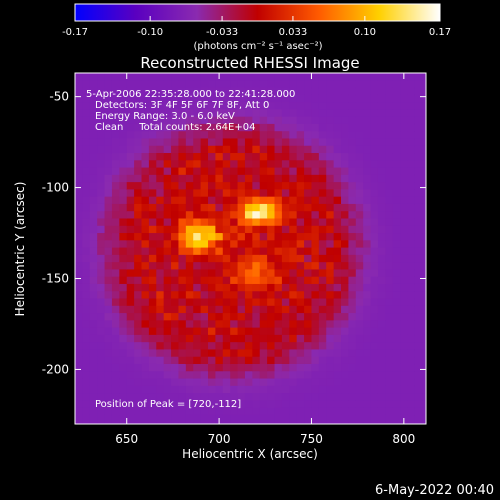 This screenshot has width=500, height=500. Describe the element at coordinates (257, 12) in the screenshot. I see `colorbar` at that location.